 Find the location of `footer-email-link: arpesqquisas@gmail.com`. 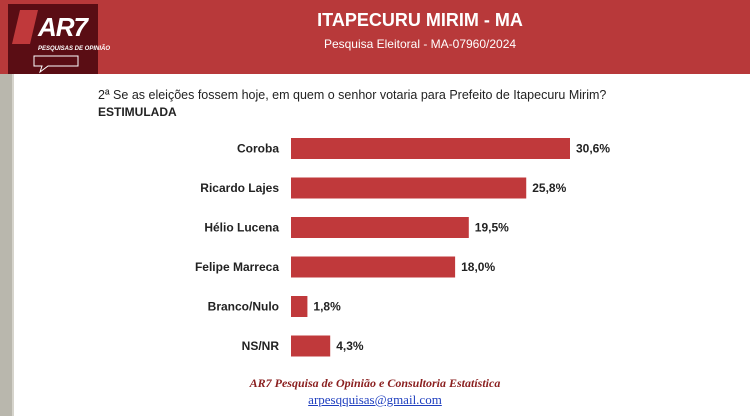

footer-email-link: arpesqquisas@gmail.com is located at coordinates (375, 399).